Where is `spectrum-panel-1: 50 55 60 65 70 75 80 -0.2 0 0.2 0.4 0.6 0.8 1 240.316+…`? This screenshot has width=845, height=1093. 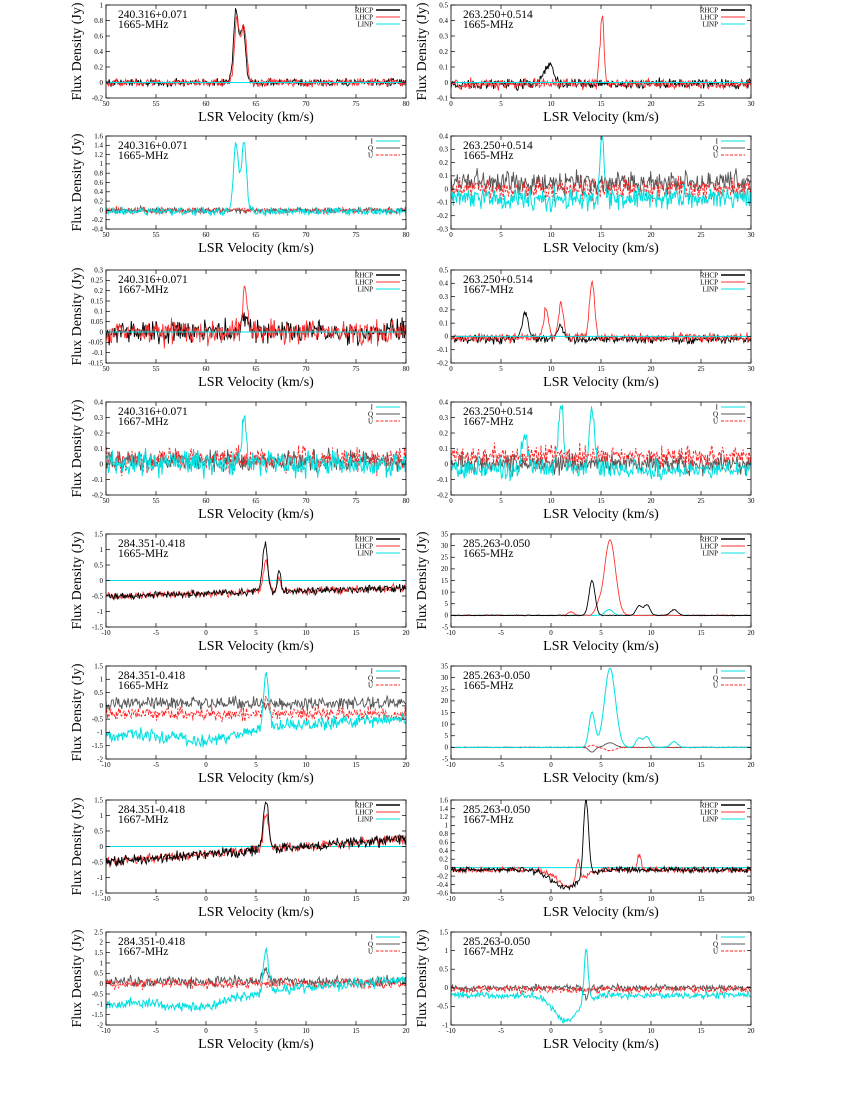
spectrum-panel-1: 50 55 60 65 70 75 80 -0.2 0 0.2 0.4 0.6 0.8 1 240.316+… is located at coordinates (240, 63).